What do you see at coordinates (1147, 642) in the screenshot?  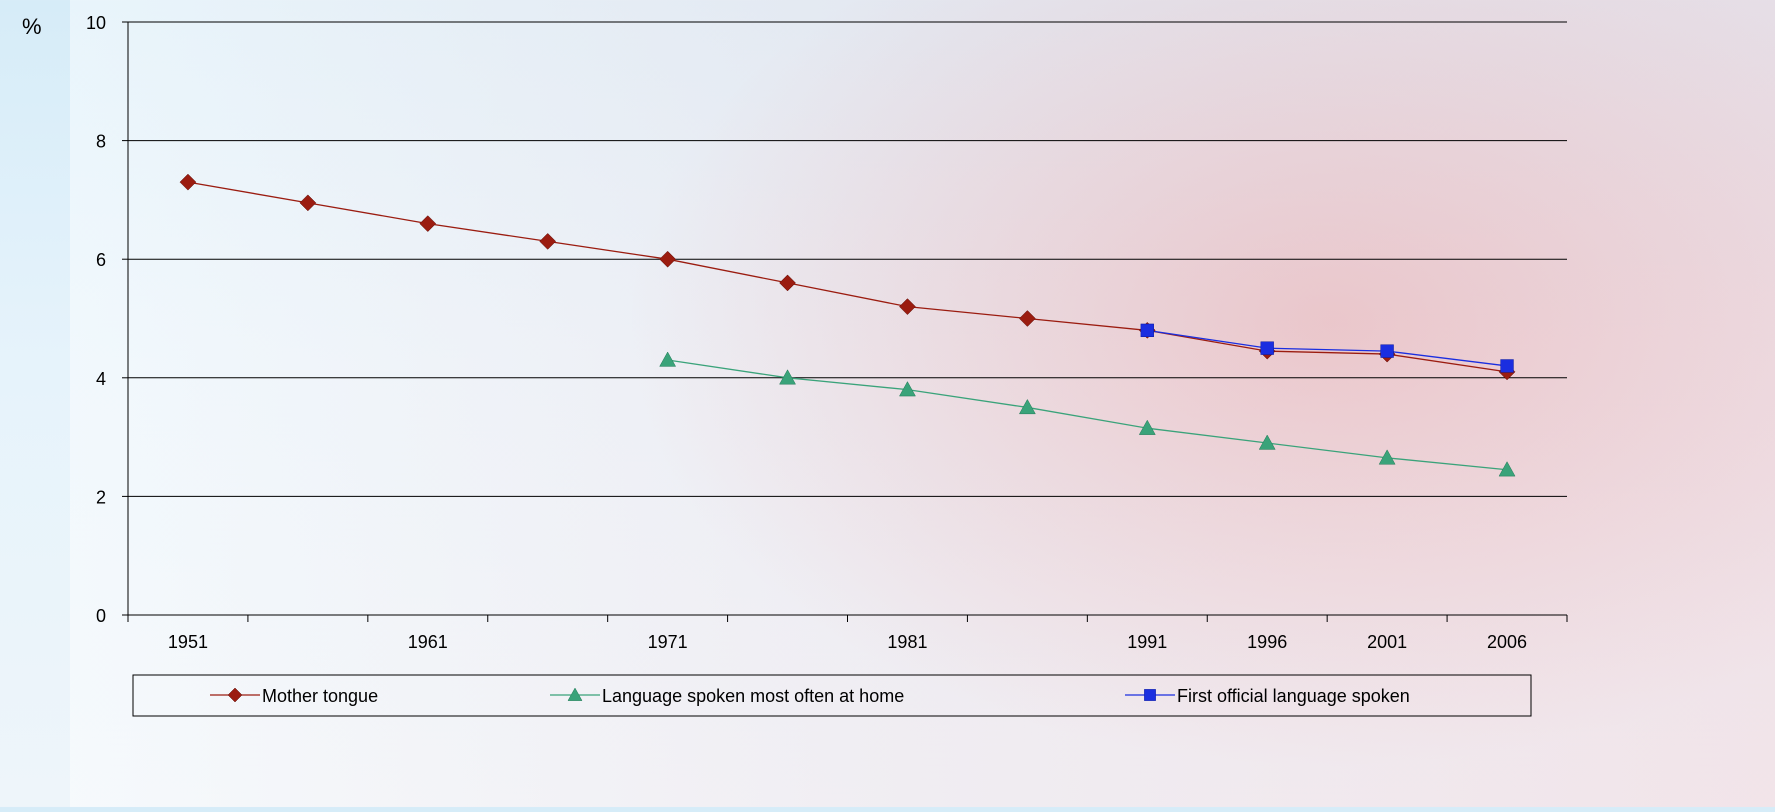 I see `x-tick-label: 1991` at bounding box center [1147, 642].